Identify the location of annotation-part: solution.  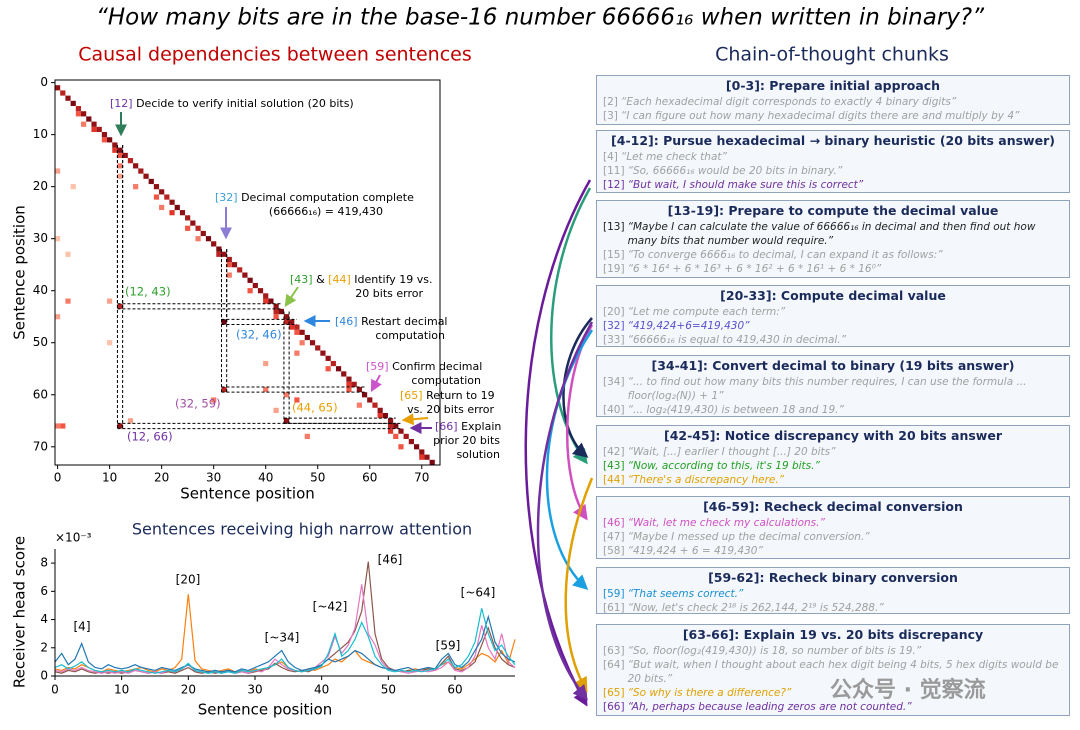
(478, 454).